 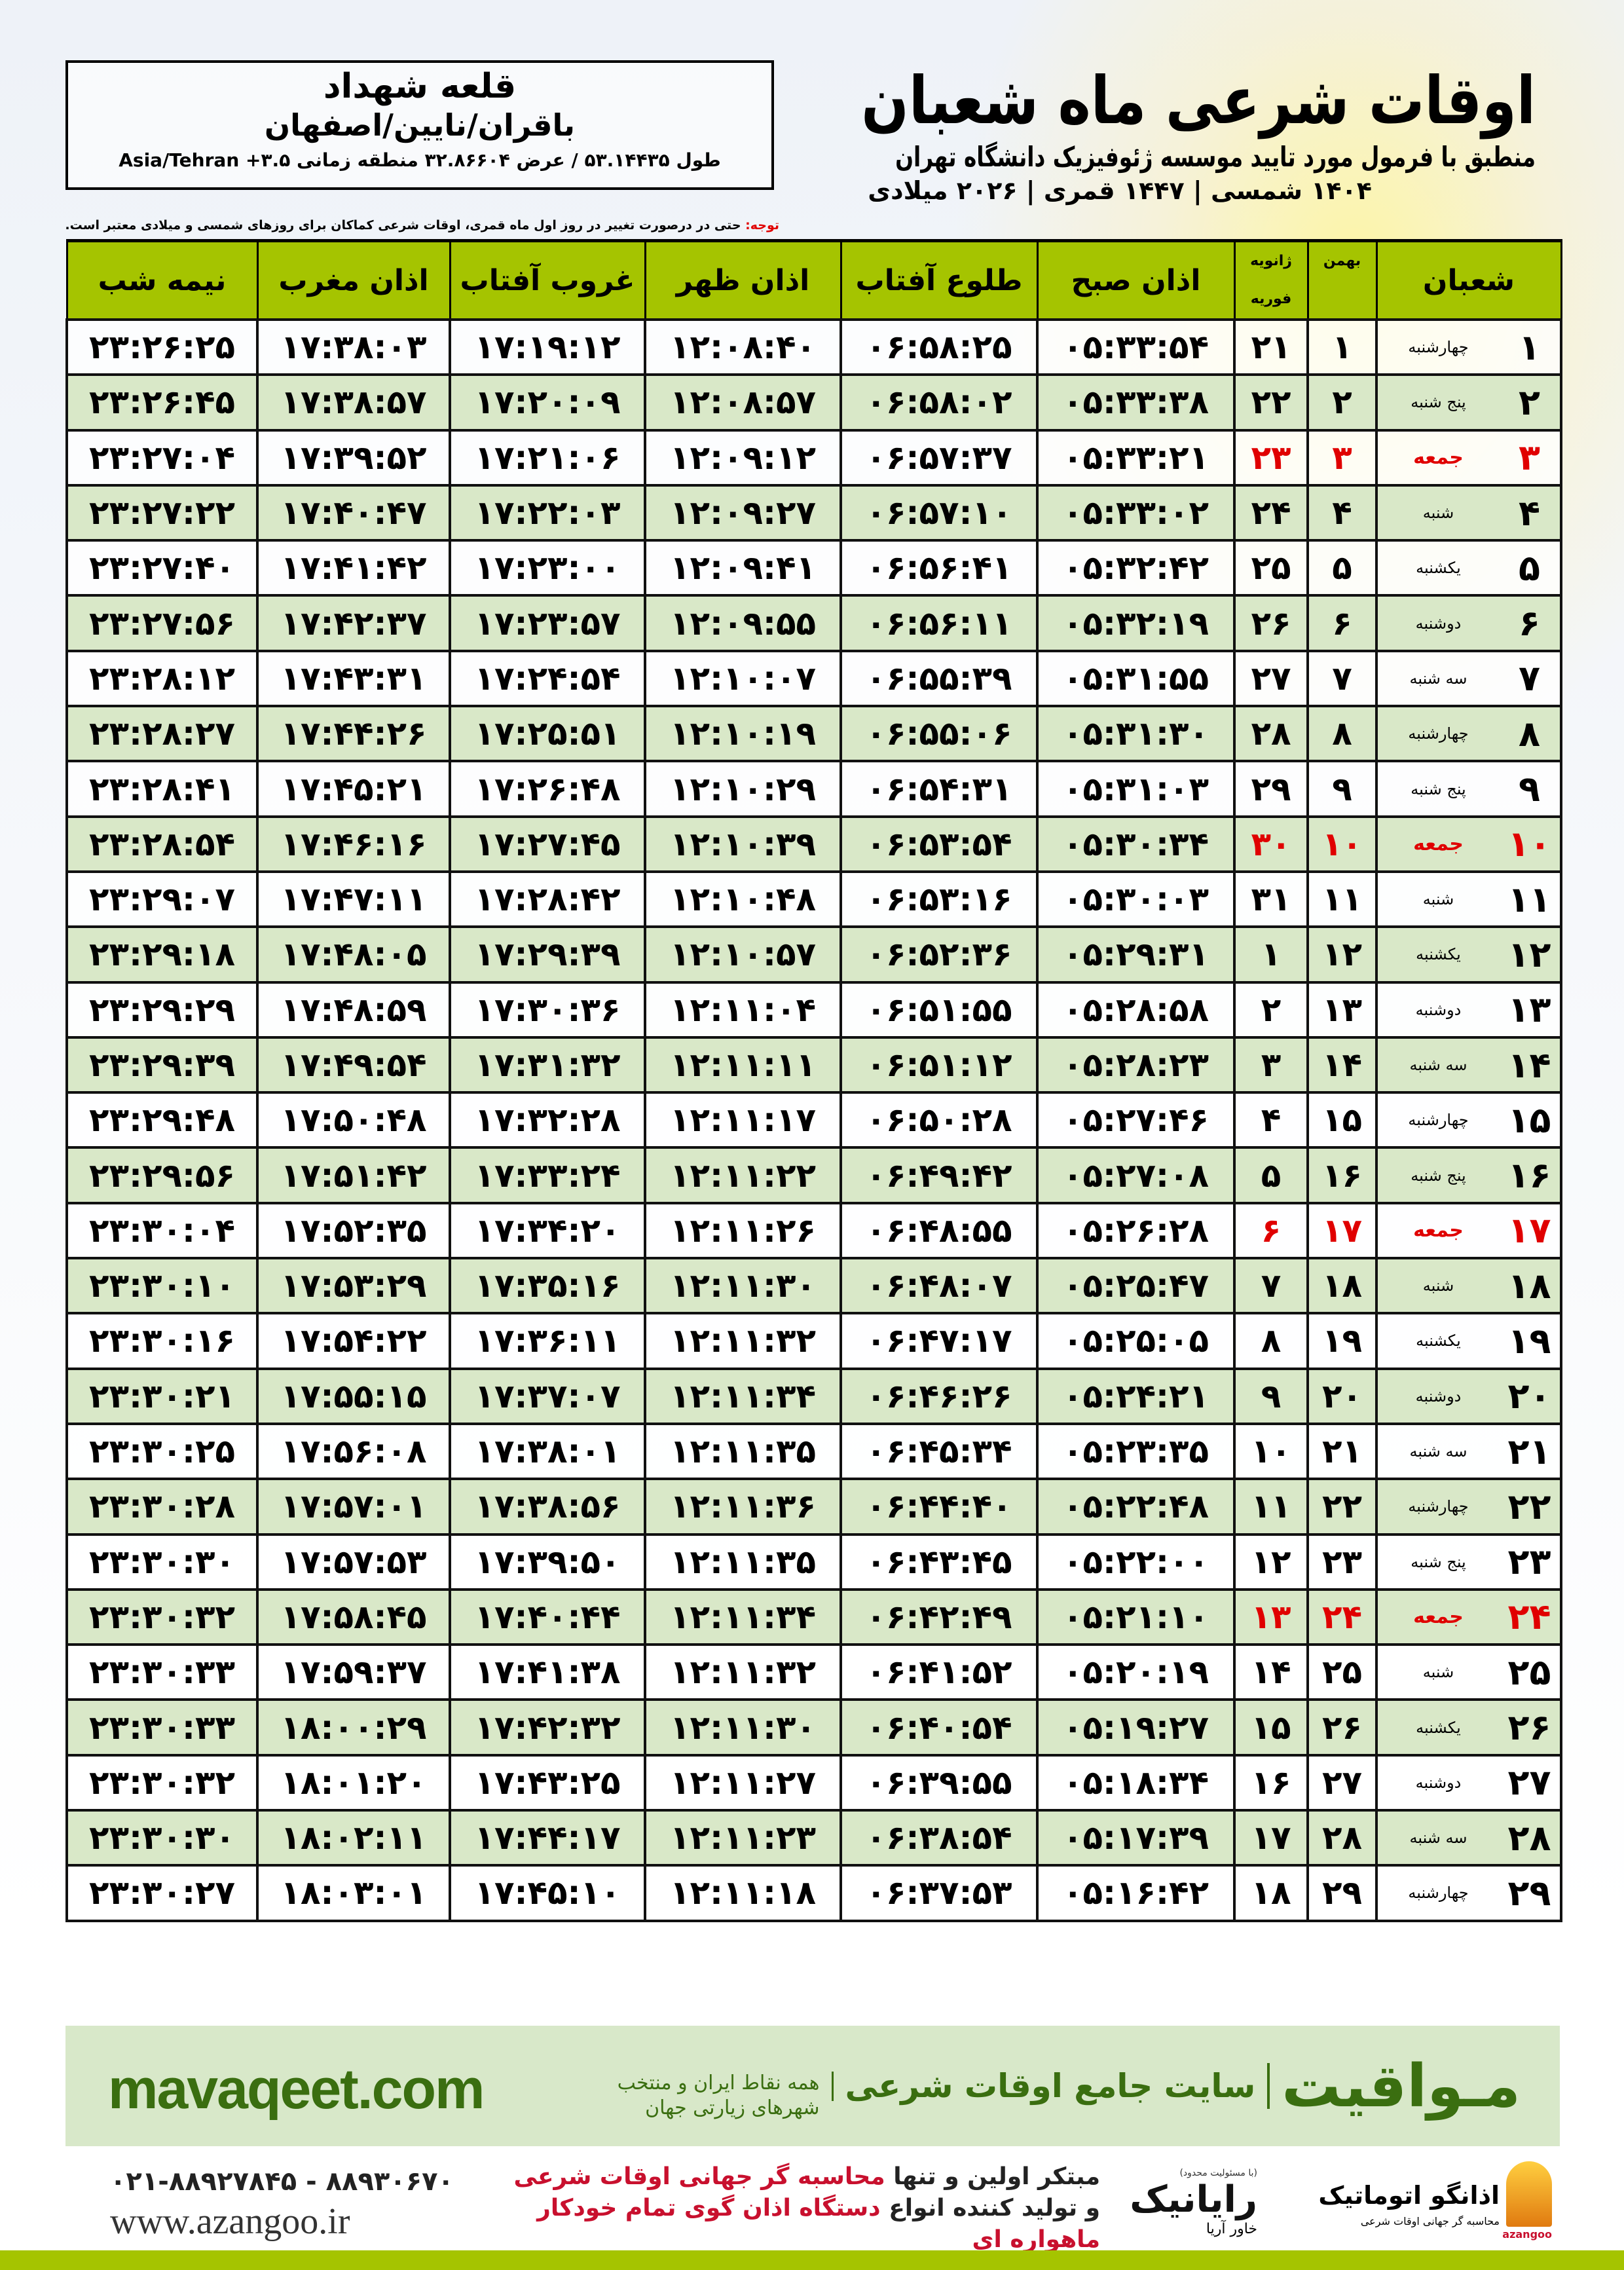 What do you see at coordinates (162, 568) in the screenshot?
I see `nimeshab-time: ۲۳:۲۷:۴۰` at bounding box center [162, 568].